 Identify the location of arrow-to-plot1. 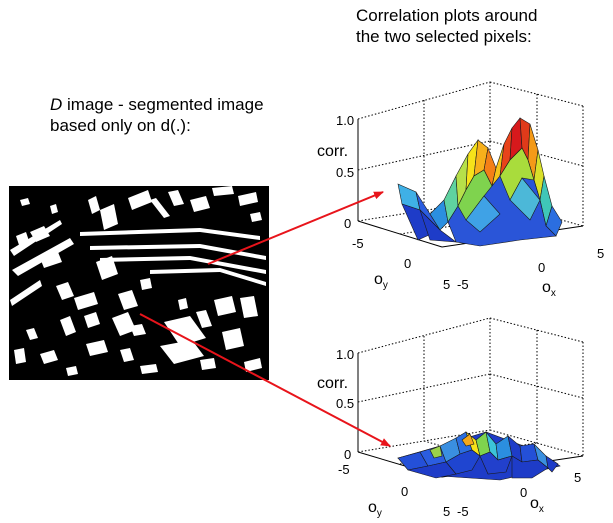
(295, 228).